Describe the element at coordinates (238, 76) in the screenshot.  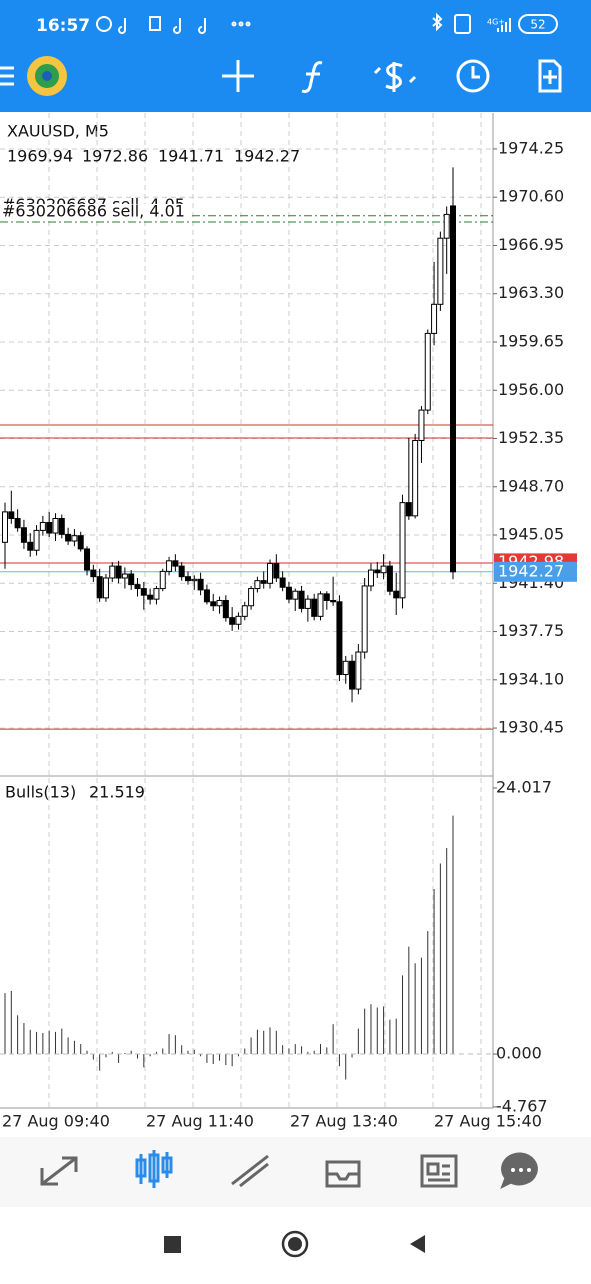
I see `crosshair-button` at that location.